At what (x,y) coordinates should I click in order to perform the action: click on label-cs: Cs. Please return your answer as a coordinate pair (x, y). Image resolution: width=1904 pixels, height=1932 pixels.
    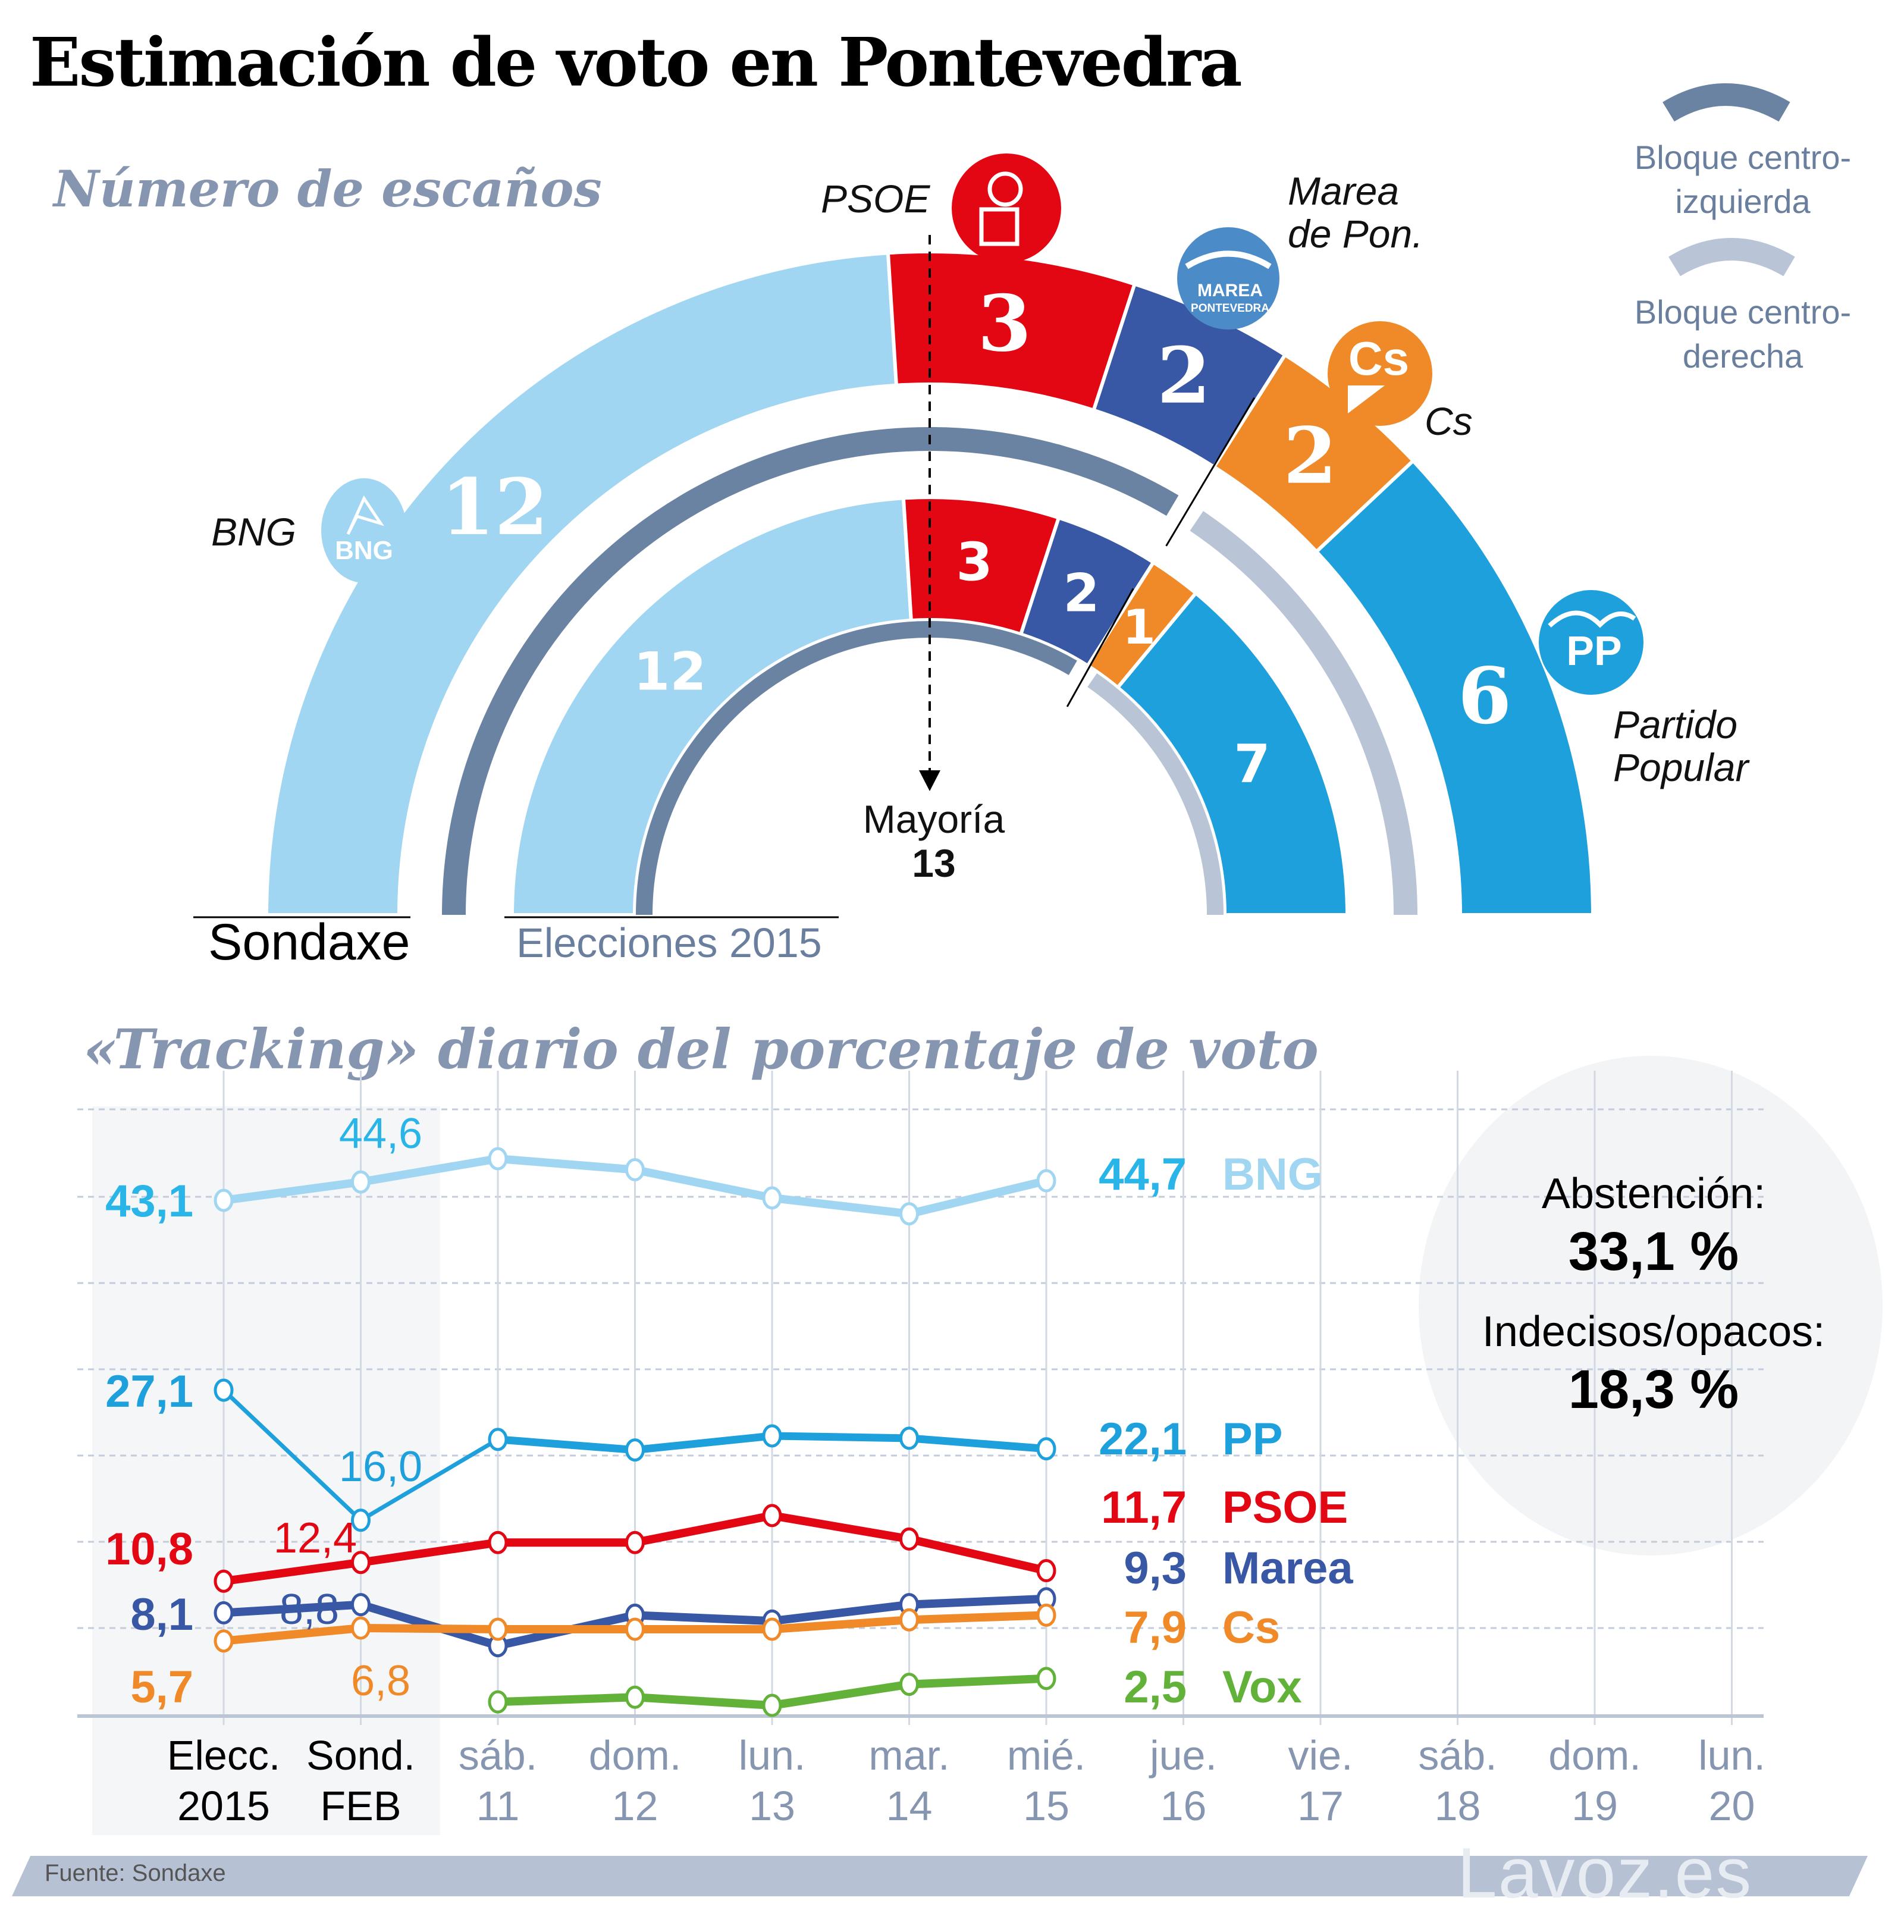
    Looking at the image, I should click on (1449, 421).